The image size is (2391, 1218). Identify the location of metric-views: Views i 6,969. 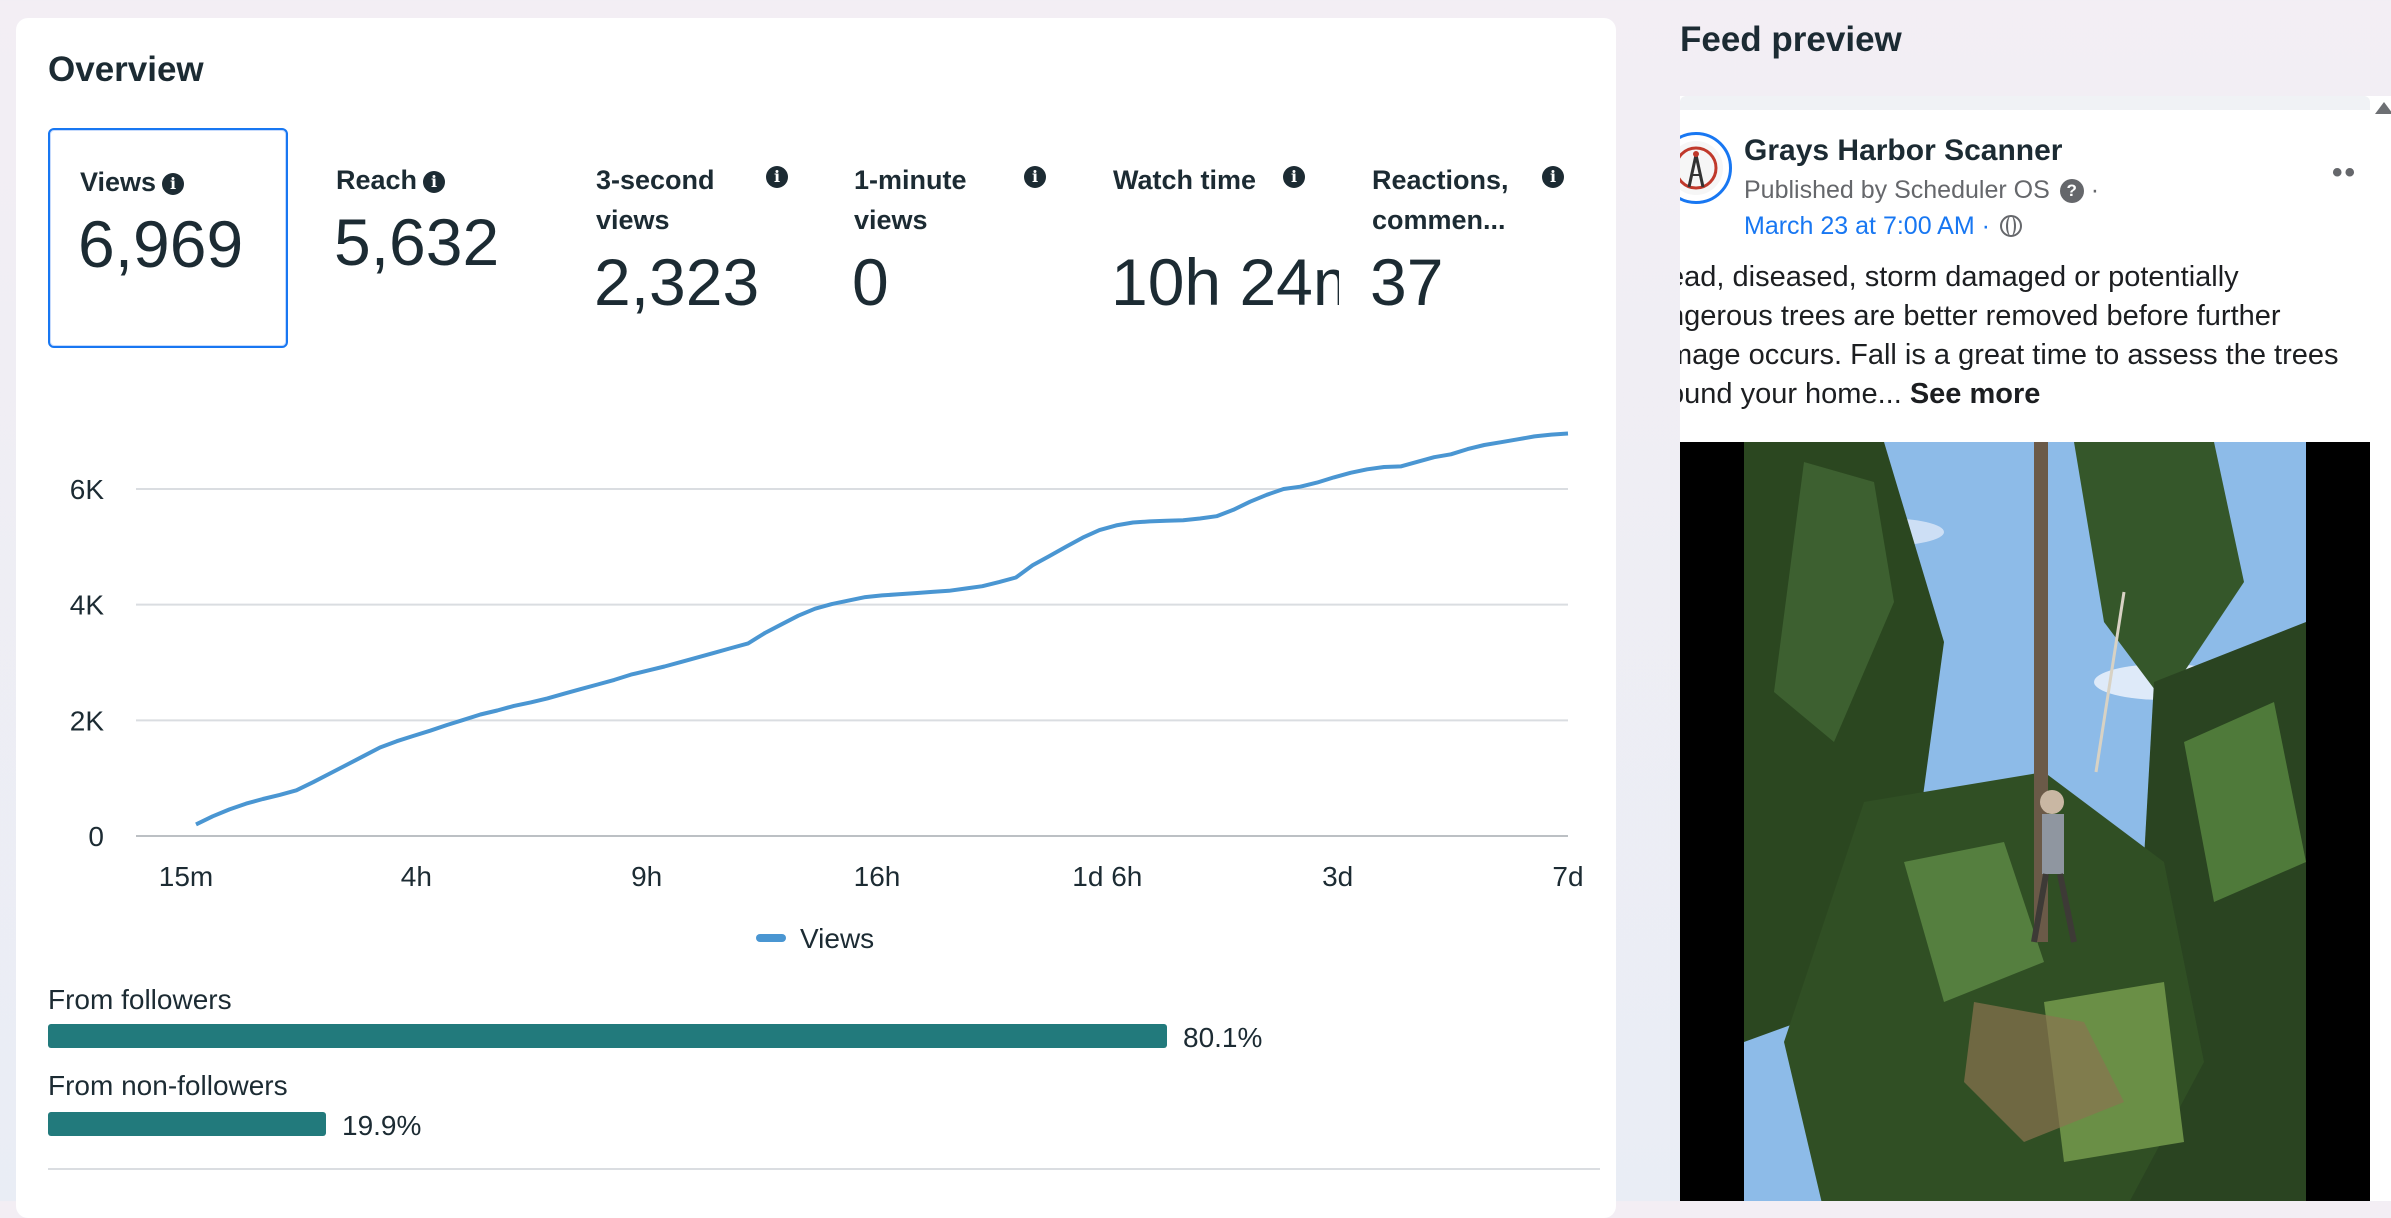
(168, 238).